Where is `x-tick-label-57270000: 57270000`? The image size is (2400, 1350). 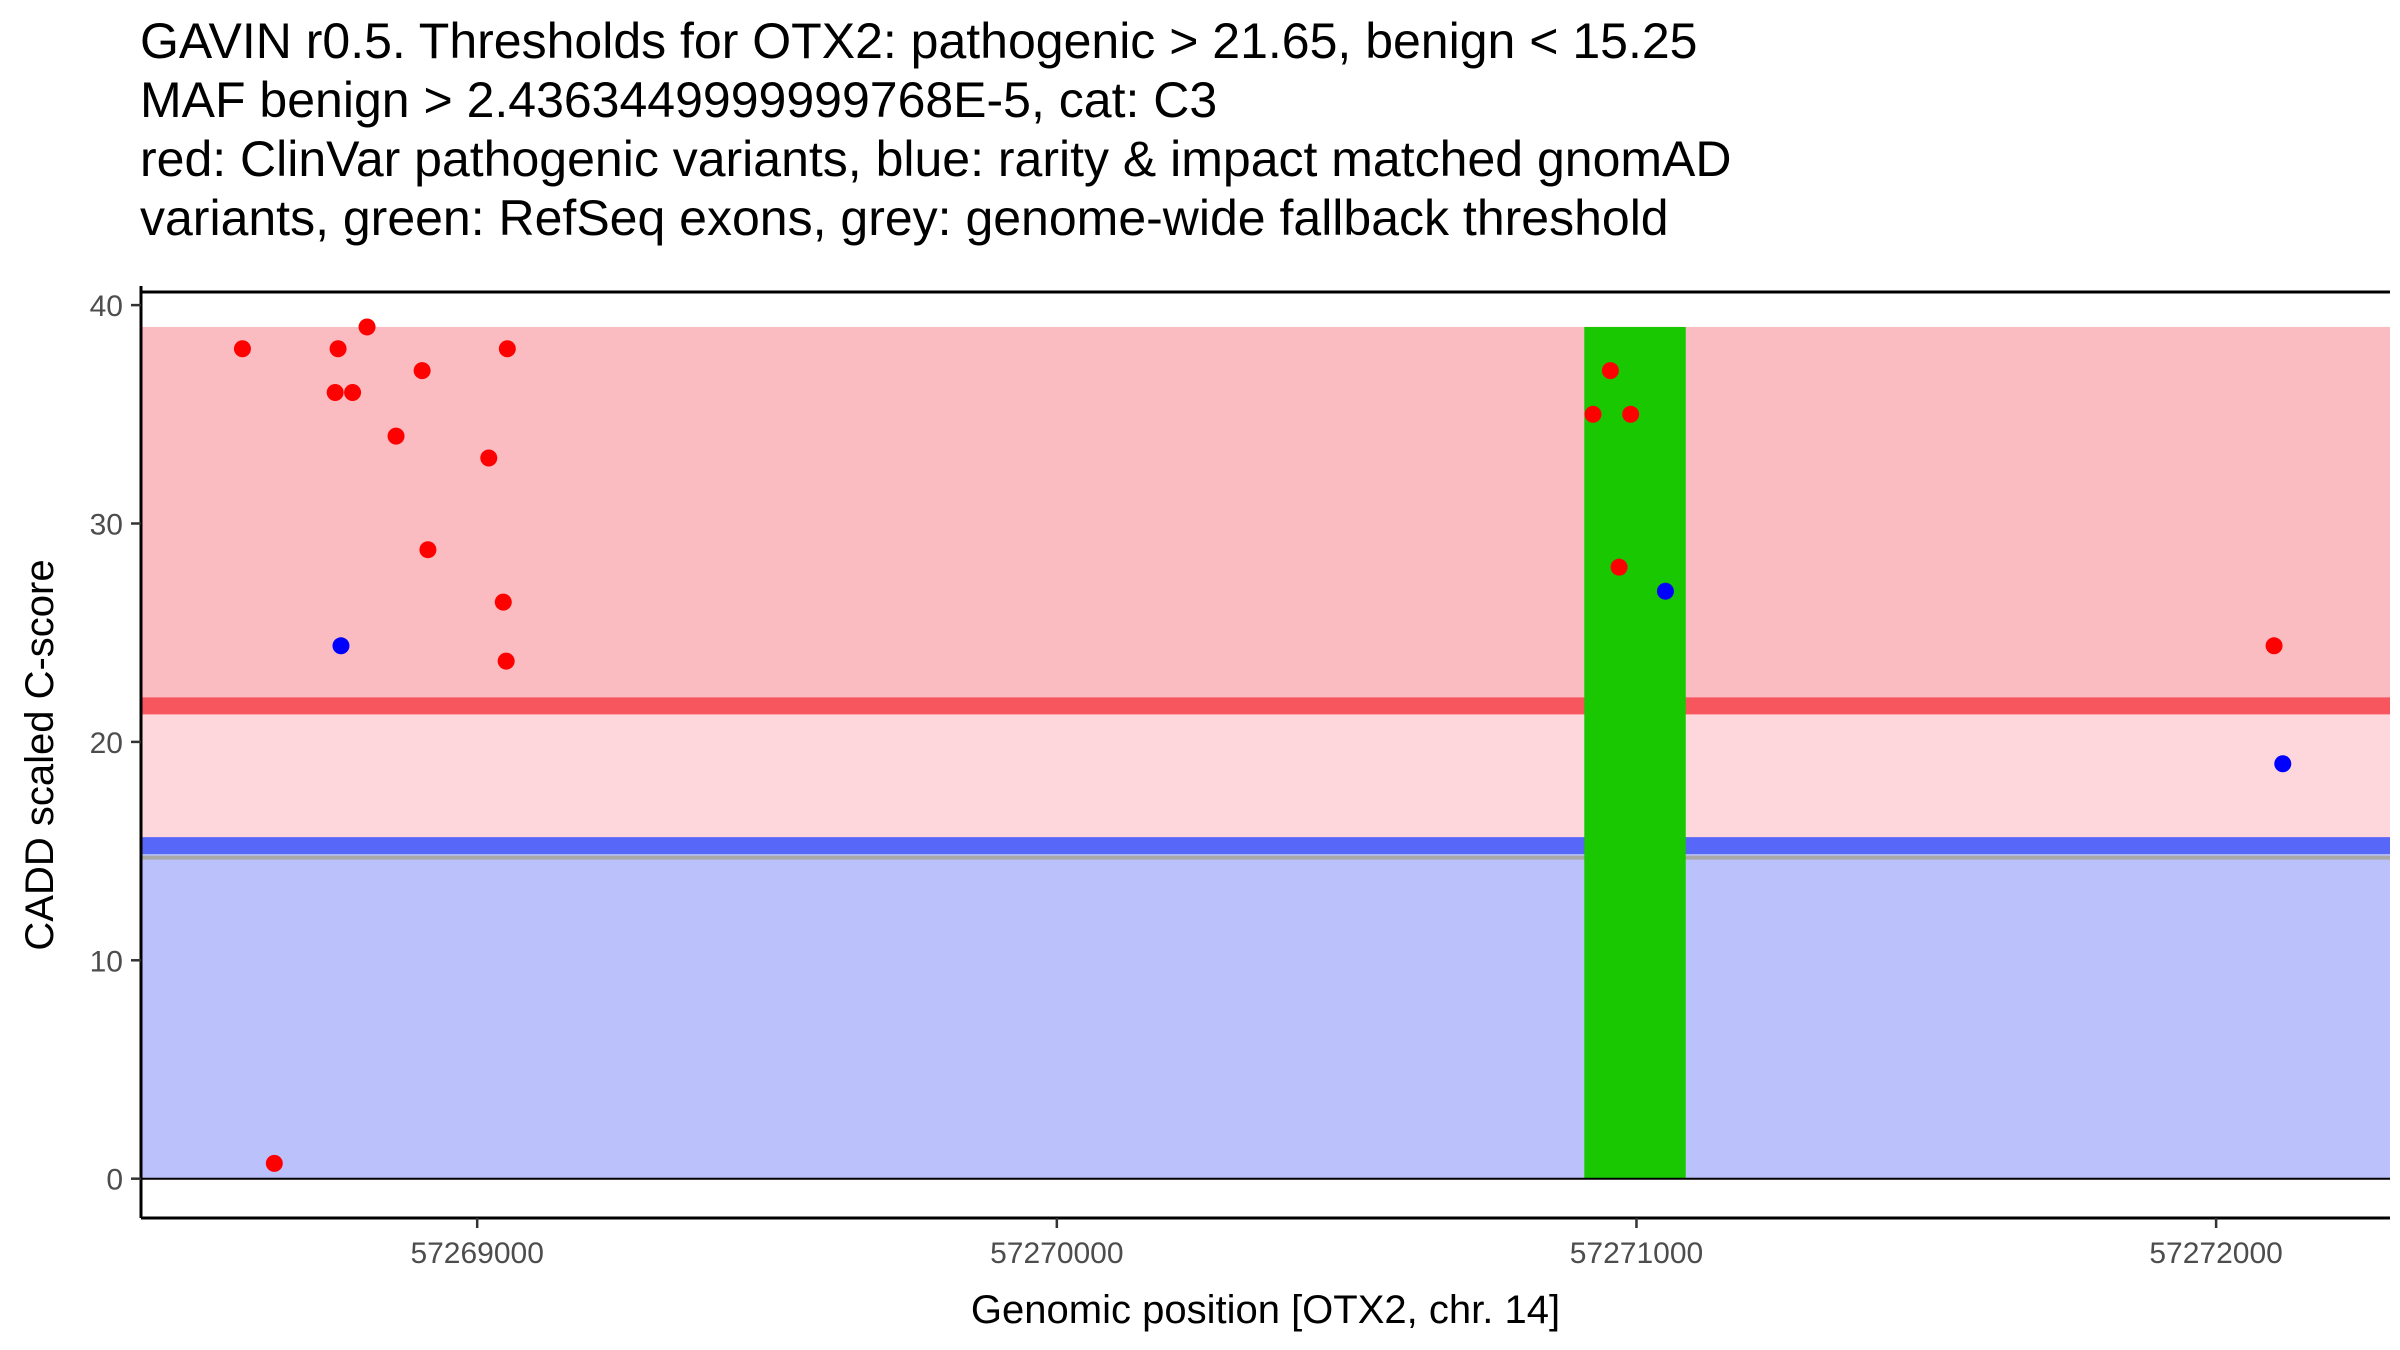 x-tick-label-57270000: 57270000 is located at coordinates (1056, 1253).